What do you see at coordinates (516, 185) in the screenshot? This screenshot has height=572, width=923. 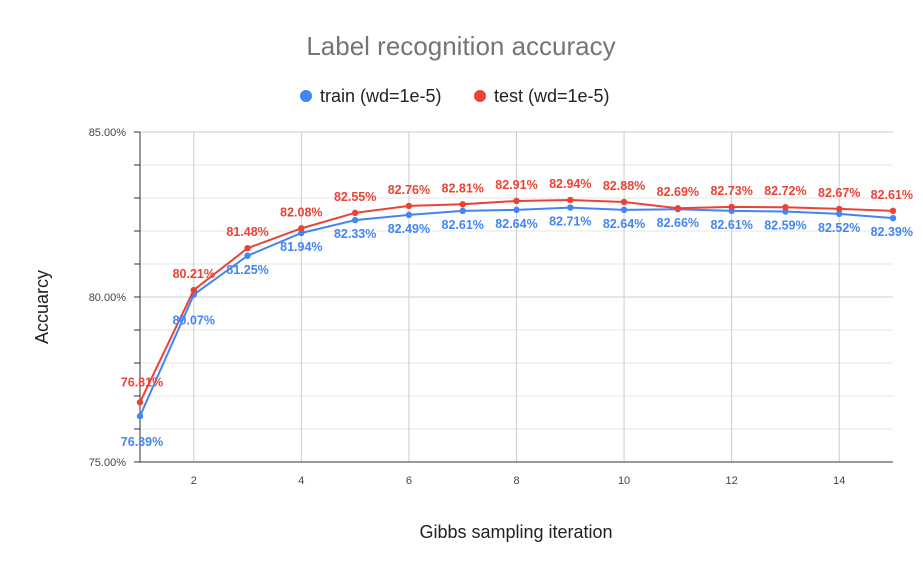 I see `data-label-test: 82.91%` at bounding box center [516, 185].